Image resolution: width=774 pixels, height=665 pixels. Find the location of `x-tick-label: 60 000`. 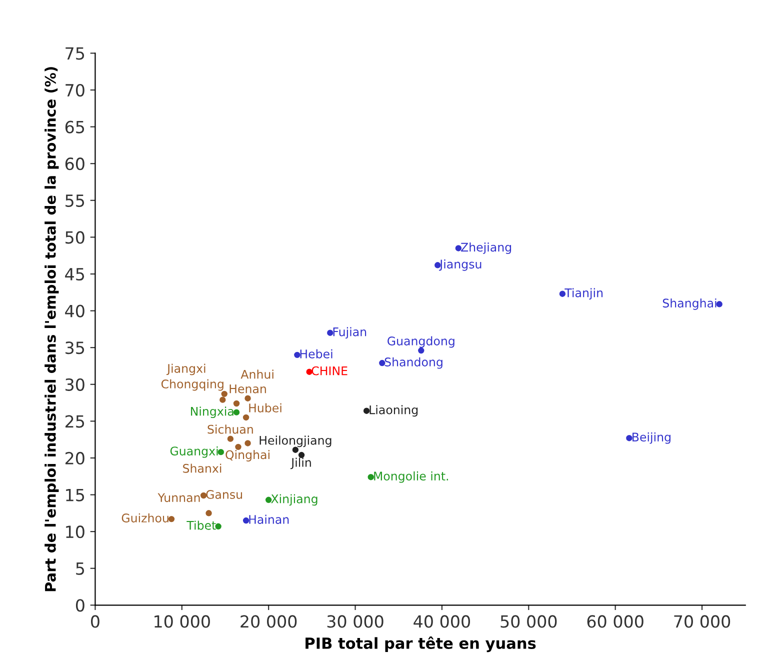

x-tick-label: 60 000 is located at coordinates (615, 621).